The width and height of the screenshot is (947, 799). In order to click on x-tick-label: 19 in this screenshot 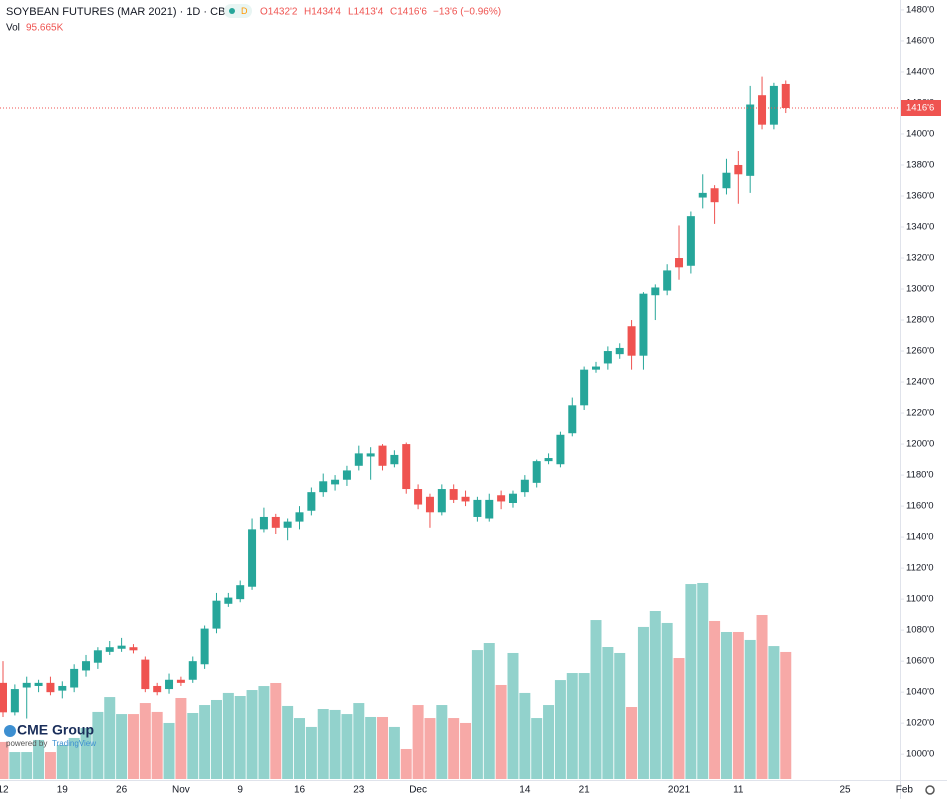, I will do `click(63, 790)`.